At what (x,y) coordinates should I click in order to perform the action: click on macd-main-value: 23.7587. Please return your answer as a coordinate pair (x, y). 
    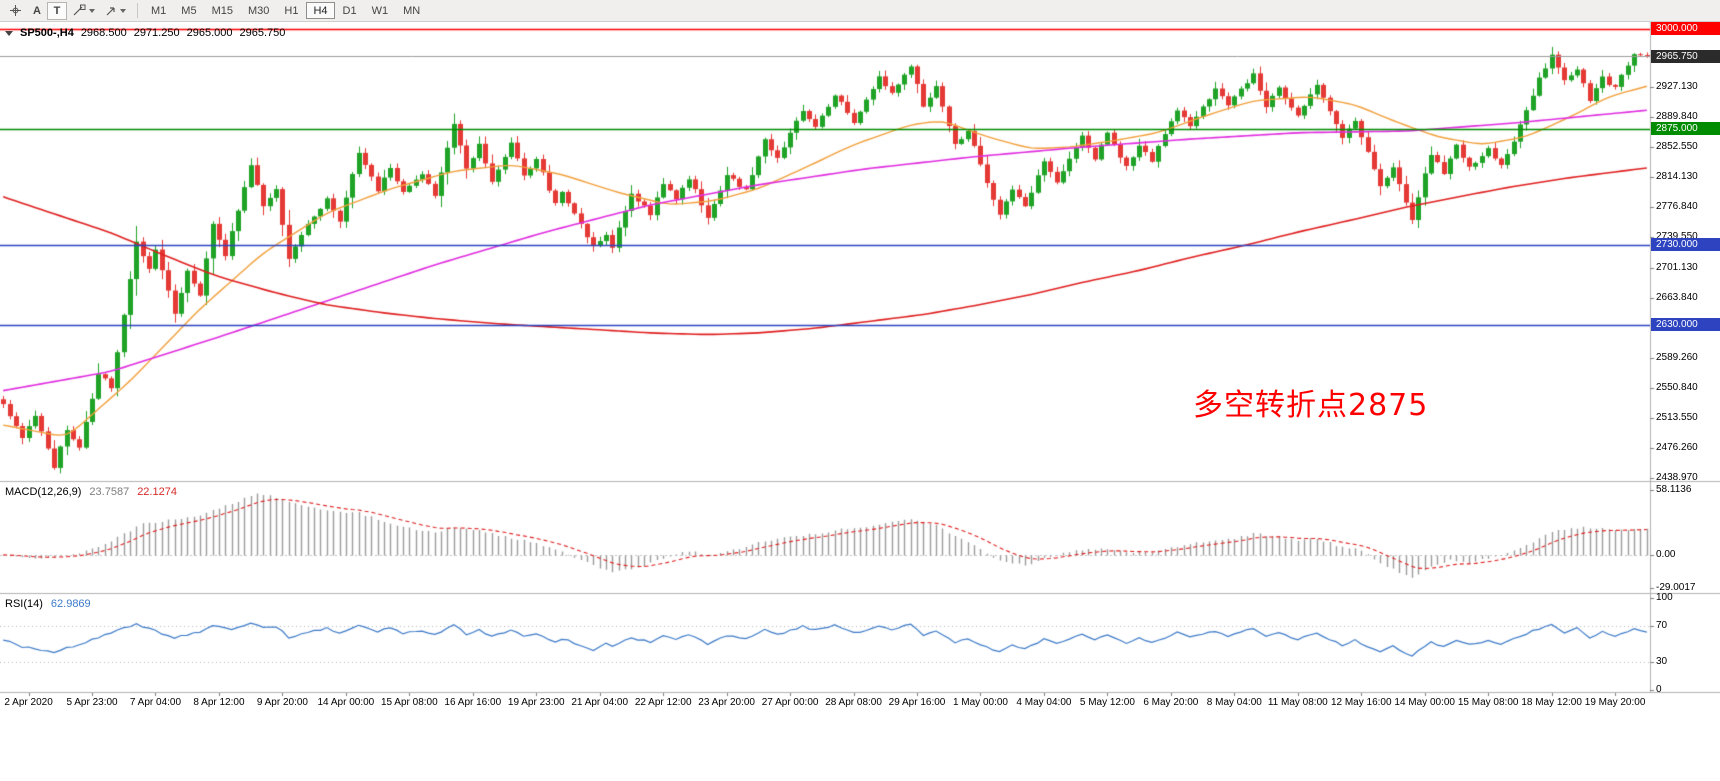
    Looking at the image, I should click on (109, 492).